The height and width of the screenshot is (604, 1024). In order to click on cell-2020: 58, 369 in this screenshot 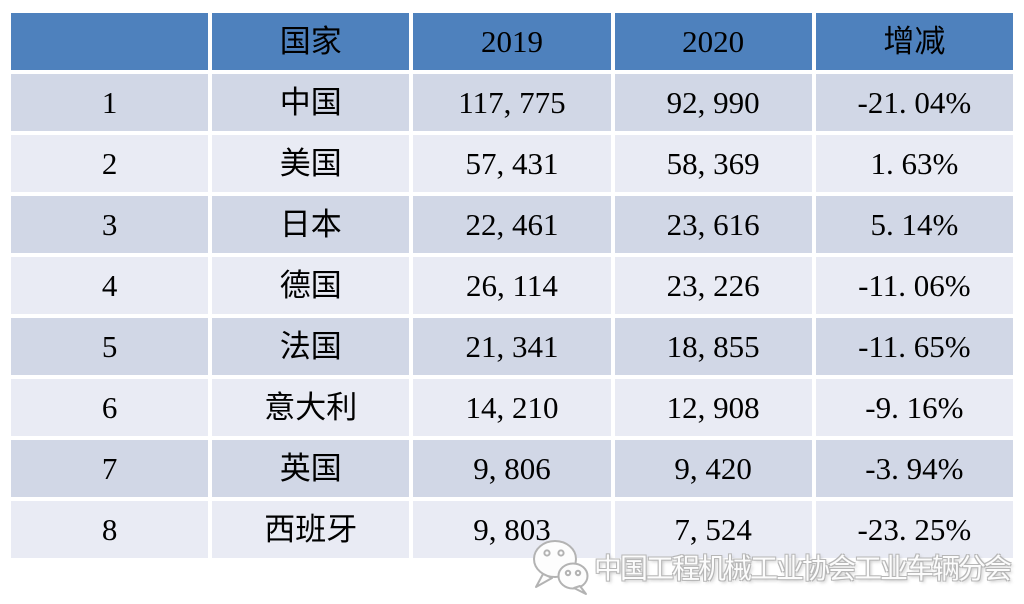, I will do `click(713, 163)`.